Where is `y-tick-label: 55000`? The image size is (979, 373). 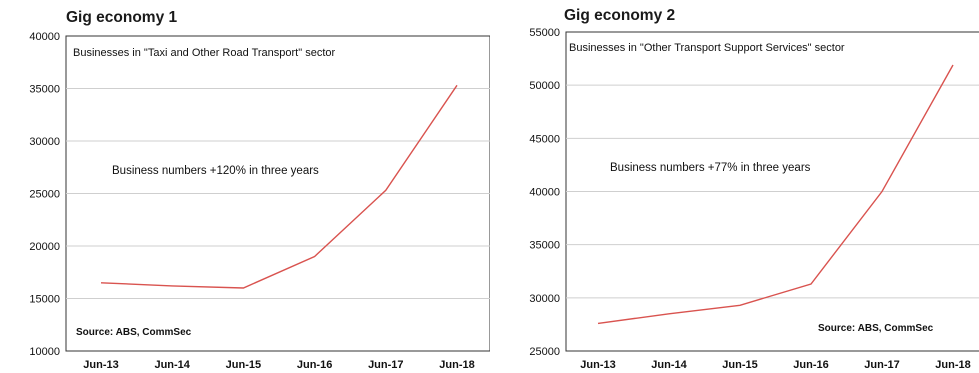
y-tick-label: 55000 is located at coordinates (544, 33).